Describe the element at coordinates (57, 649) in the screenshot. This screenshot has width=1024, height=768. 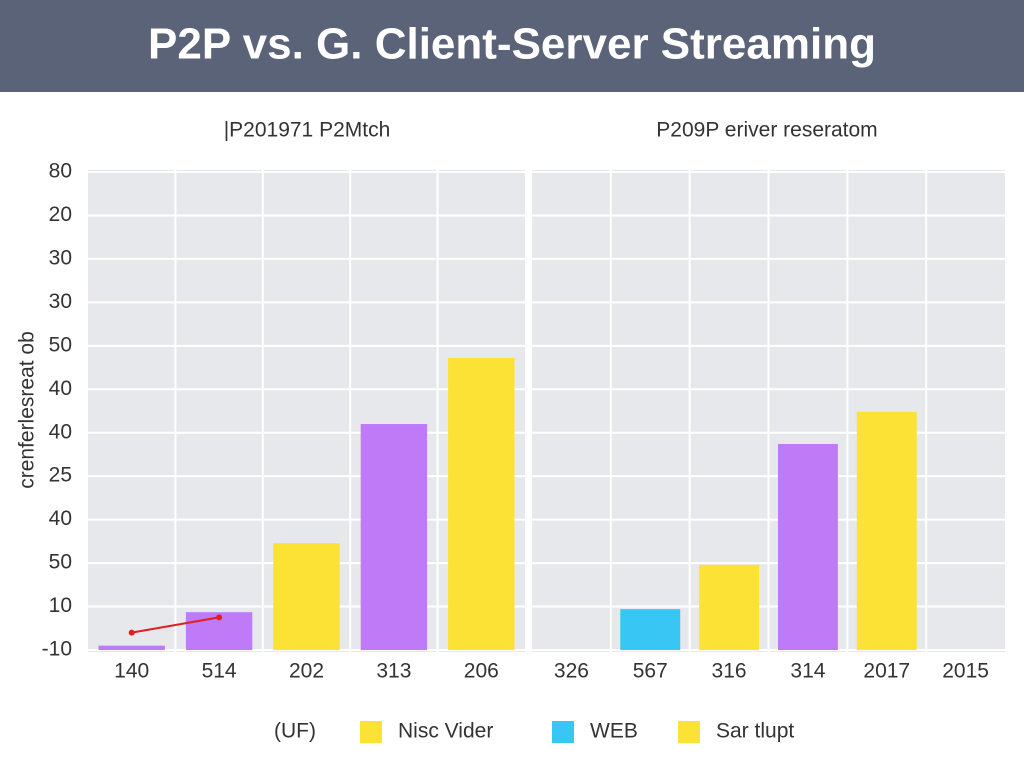
I see `y-tick-label: -10` at that location.